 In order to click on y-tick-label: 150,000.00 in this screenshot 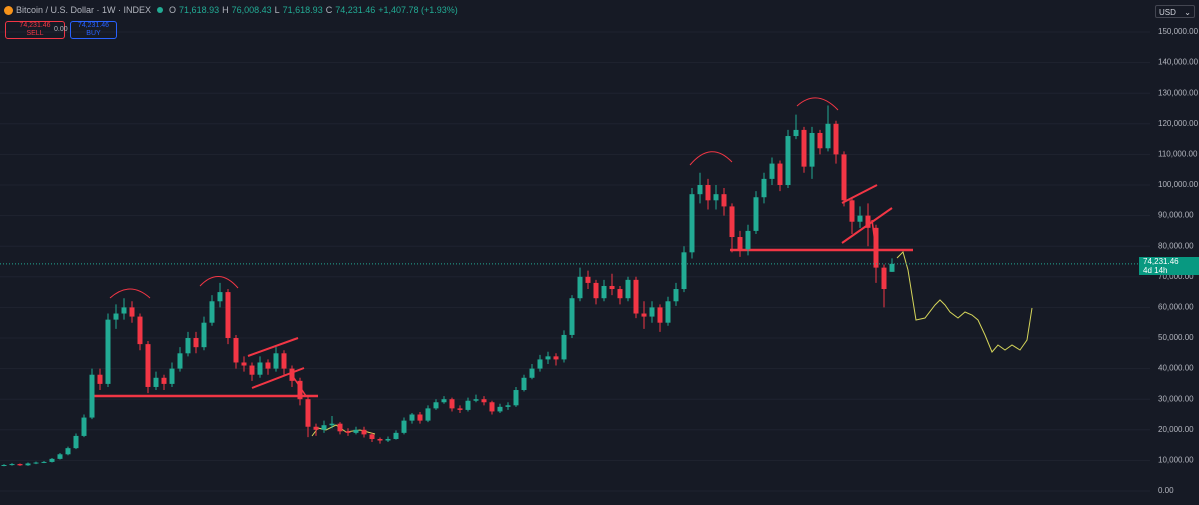, I will do `click(1178, 31)`.